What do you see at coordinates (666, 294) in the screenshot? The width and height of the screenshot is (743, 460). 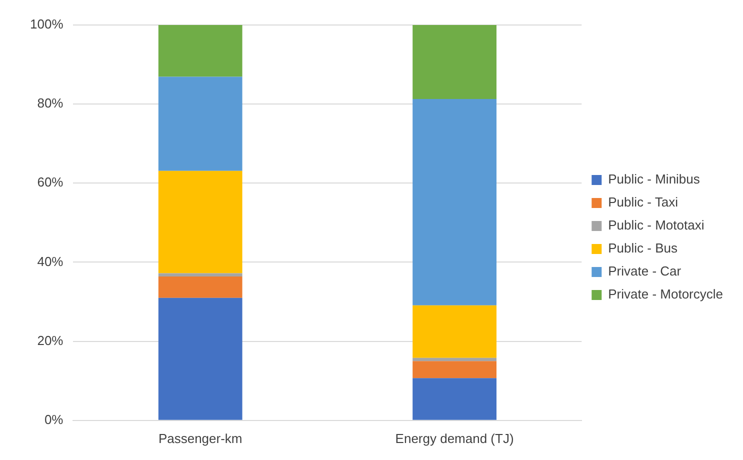 I see `legend-label: Private - Motorcycle` at bounding box center [666, 294].